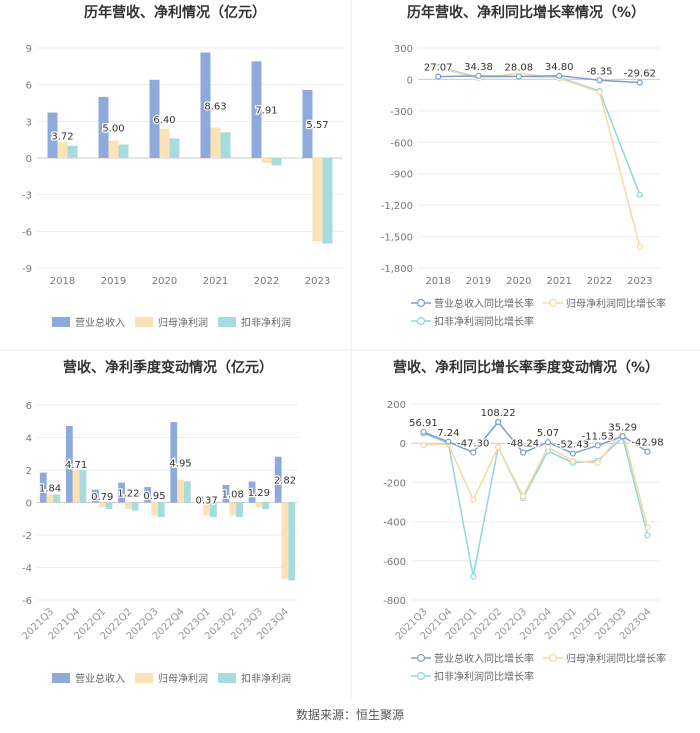  I want to click on y-tick-label: -6, so click(27, 601).